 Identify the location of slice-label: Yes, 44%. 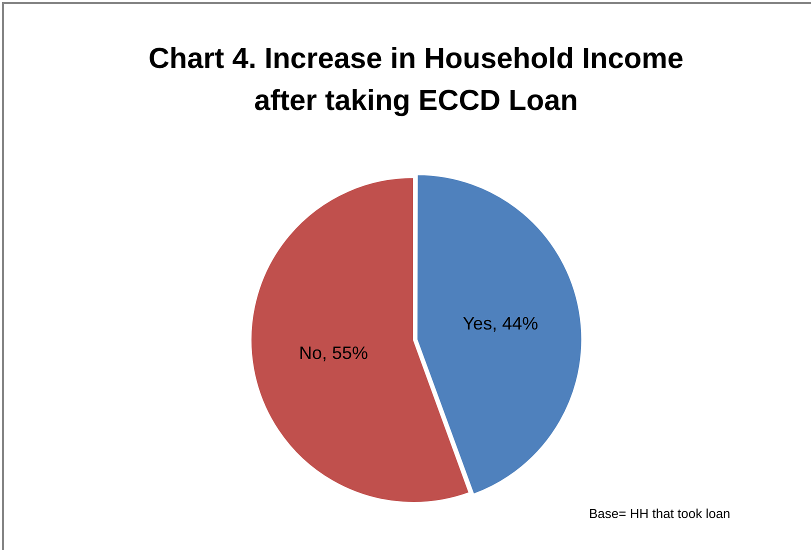
(500, 324).